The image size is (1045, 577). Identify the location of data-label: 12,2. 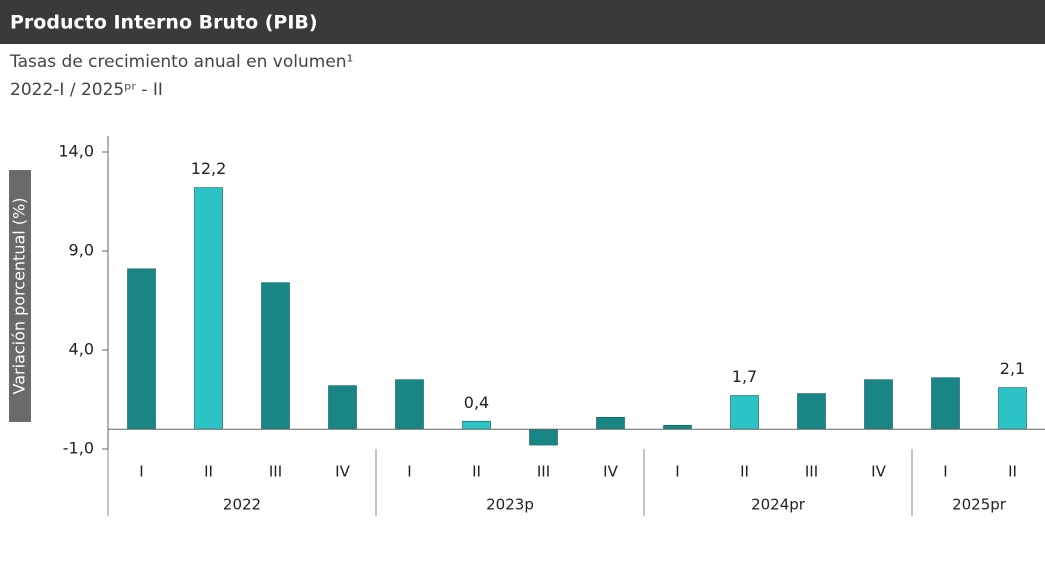
(209, 168).